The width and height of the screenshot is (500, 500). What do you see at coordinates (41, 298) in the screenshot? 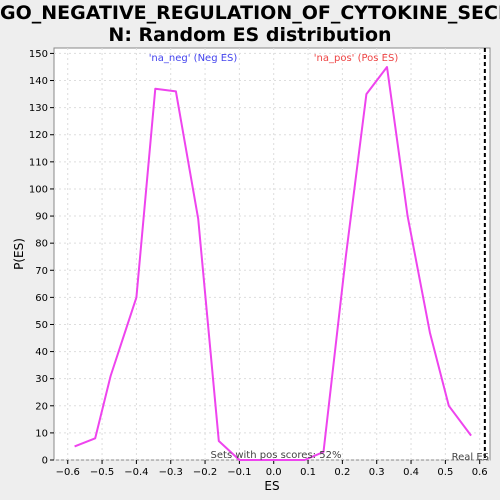
I see `y-tick-label: 60` at bounding box center [41, 298].